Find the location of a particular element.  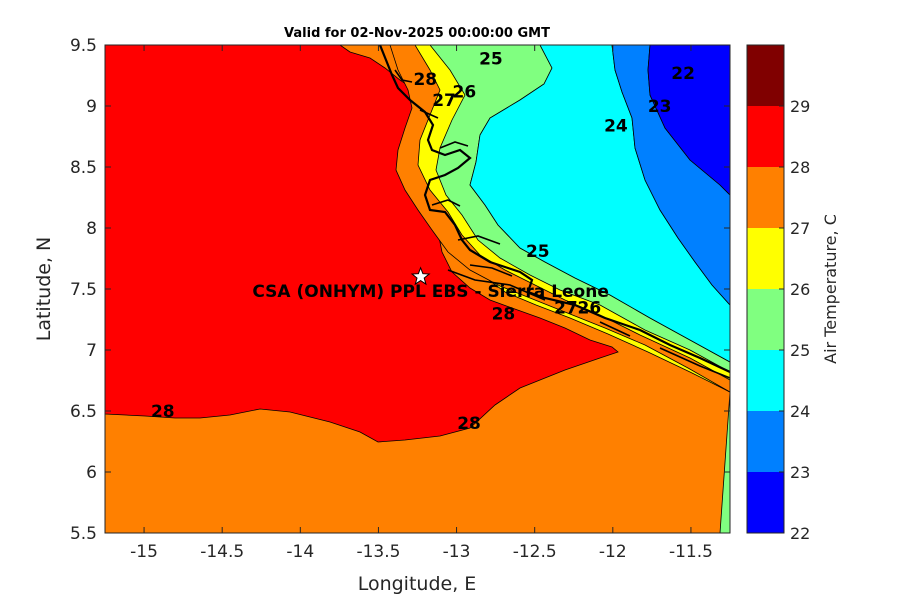

colorbar-tick-label: 25 is located at coordinates (800, 350).